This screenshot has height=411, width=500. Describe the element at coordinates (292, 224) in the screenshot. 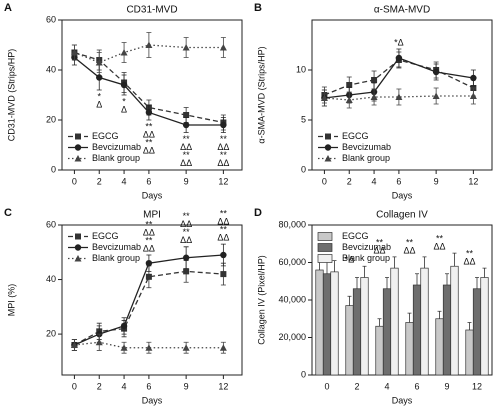

I see `y-tick-label: 80,000` at that location.